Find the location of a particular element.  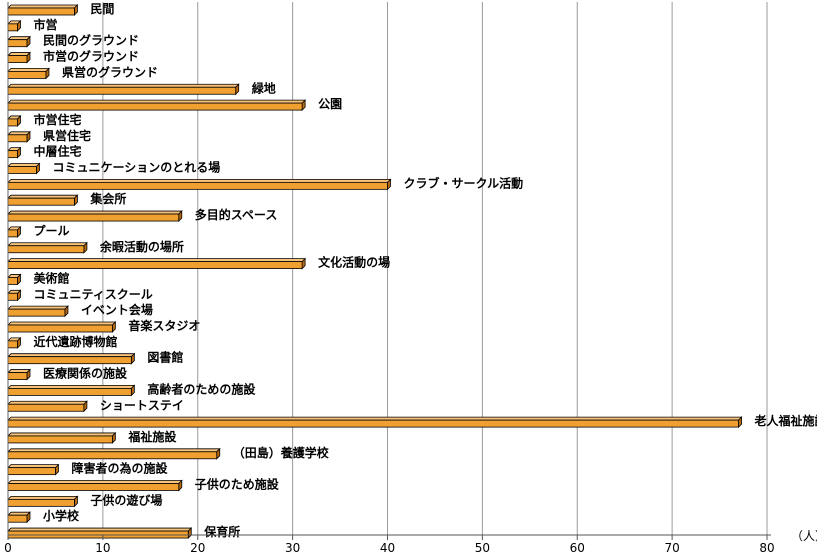

x-tick-label-10: 10 is located at coordinates (102, 546).